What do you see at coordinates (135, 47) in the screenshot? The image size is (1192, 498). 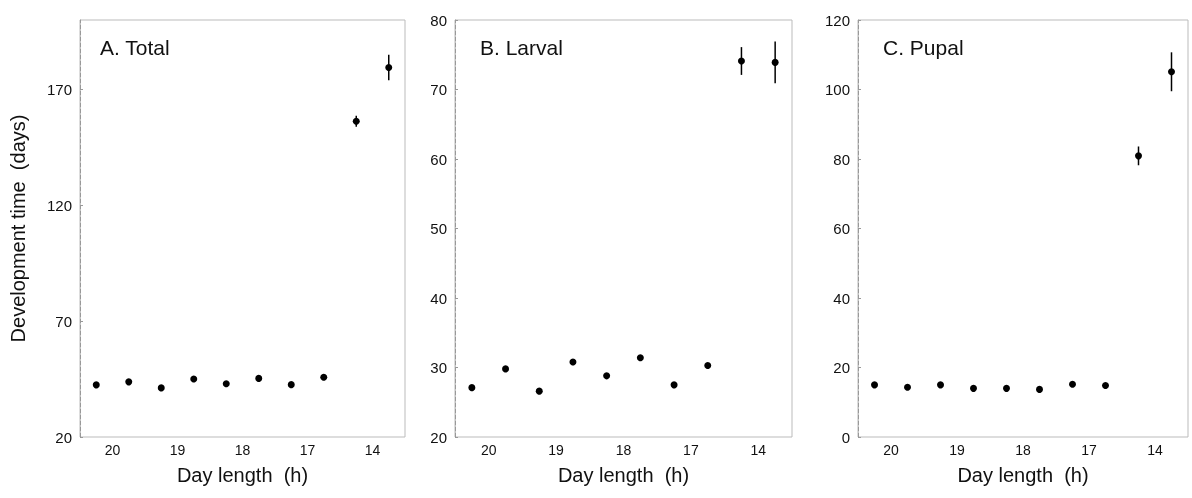 I see `text: A. Total` at bounding box center [135, 47].